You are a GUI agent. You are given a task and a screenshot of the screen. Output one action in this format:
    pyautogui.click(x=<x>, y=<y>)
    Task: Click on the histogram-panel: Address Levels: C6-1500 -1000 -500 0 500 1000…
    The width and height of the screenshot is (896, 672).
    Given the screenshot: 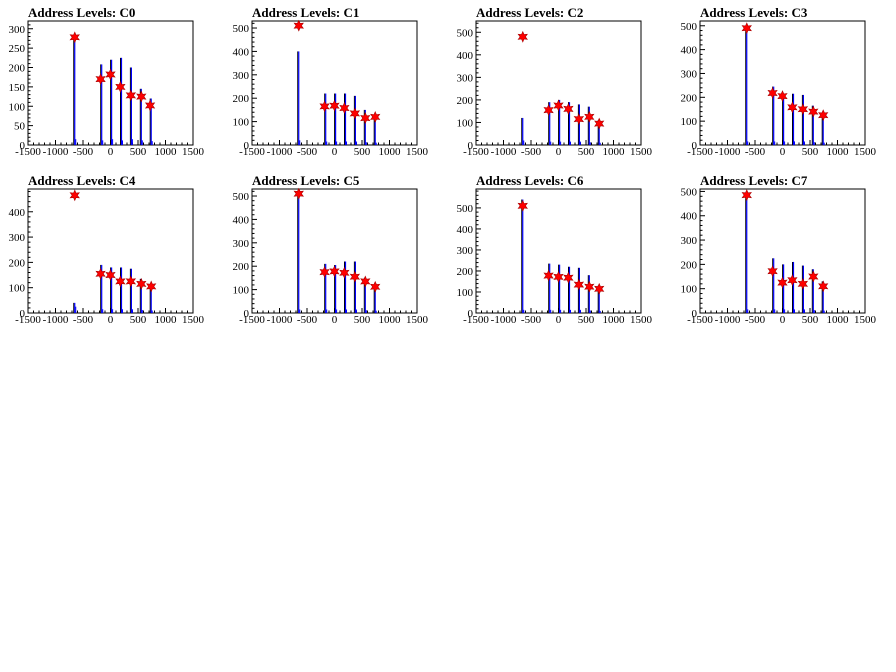 What is the action you would take?
    pyautogui.click(x=555, y=249)
    